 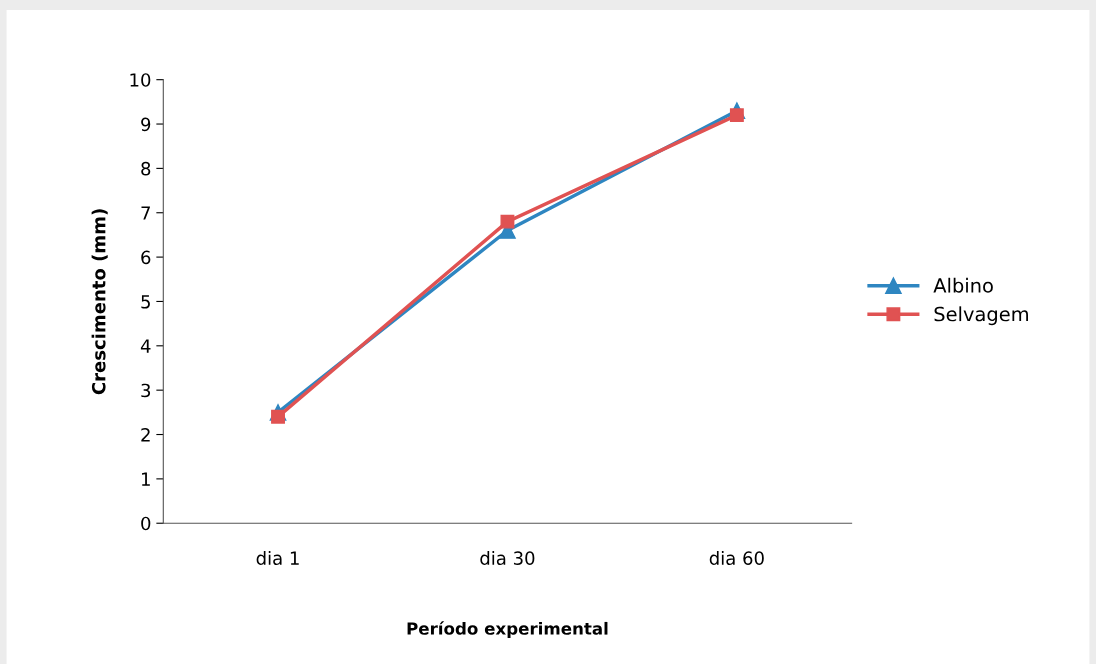 I want to click on y-tick-label: 1, so click(x=145, y=479).